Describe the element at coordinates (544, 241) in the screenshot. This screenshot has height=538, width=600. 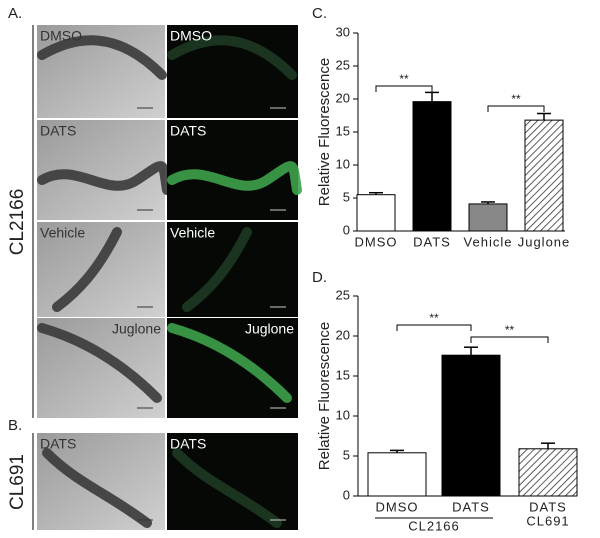
I see `x-tick-label: Juglone` at that location.